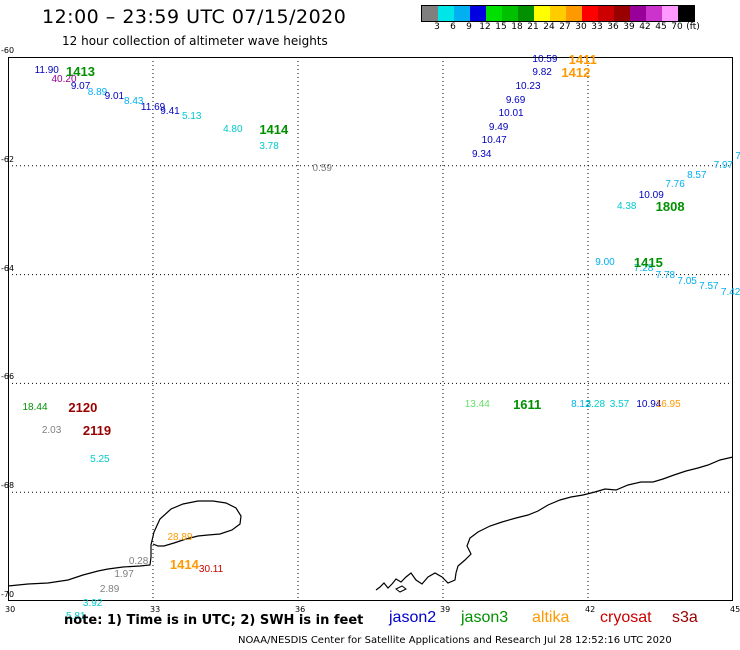 The width and height of the screenshot is (740, 650). Describe the element at coordinates (651, 195) in the screenshot. I see `wave-height-label: 10.09` at that location.